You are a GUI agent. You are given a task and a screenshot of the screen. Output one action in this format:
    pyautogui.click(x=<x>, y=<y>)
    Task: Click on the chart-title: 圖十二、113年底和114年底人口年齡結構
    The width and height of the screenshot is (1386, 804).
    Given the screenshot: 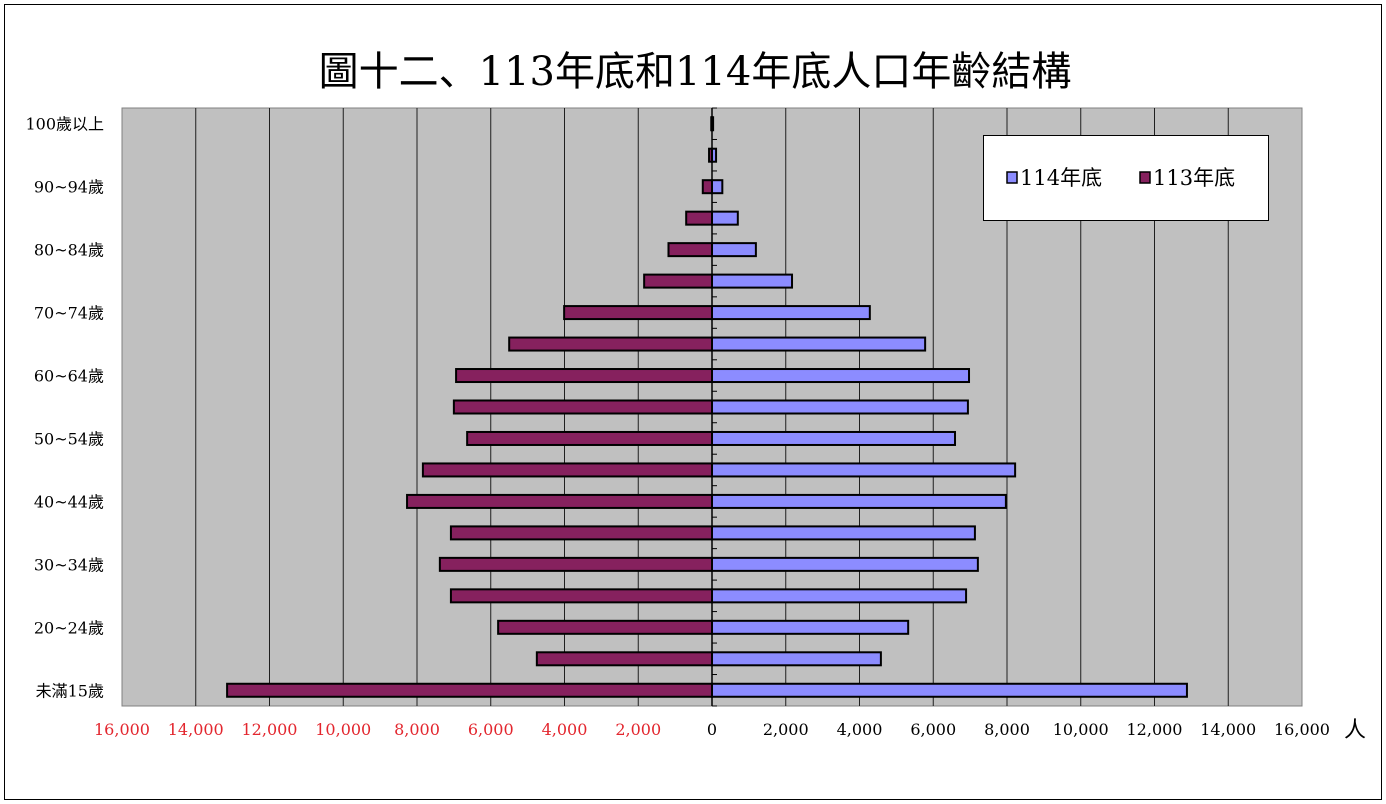 What is the action you would take?
    pyautogui.click(x=695, y=72)
    